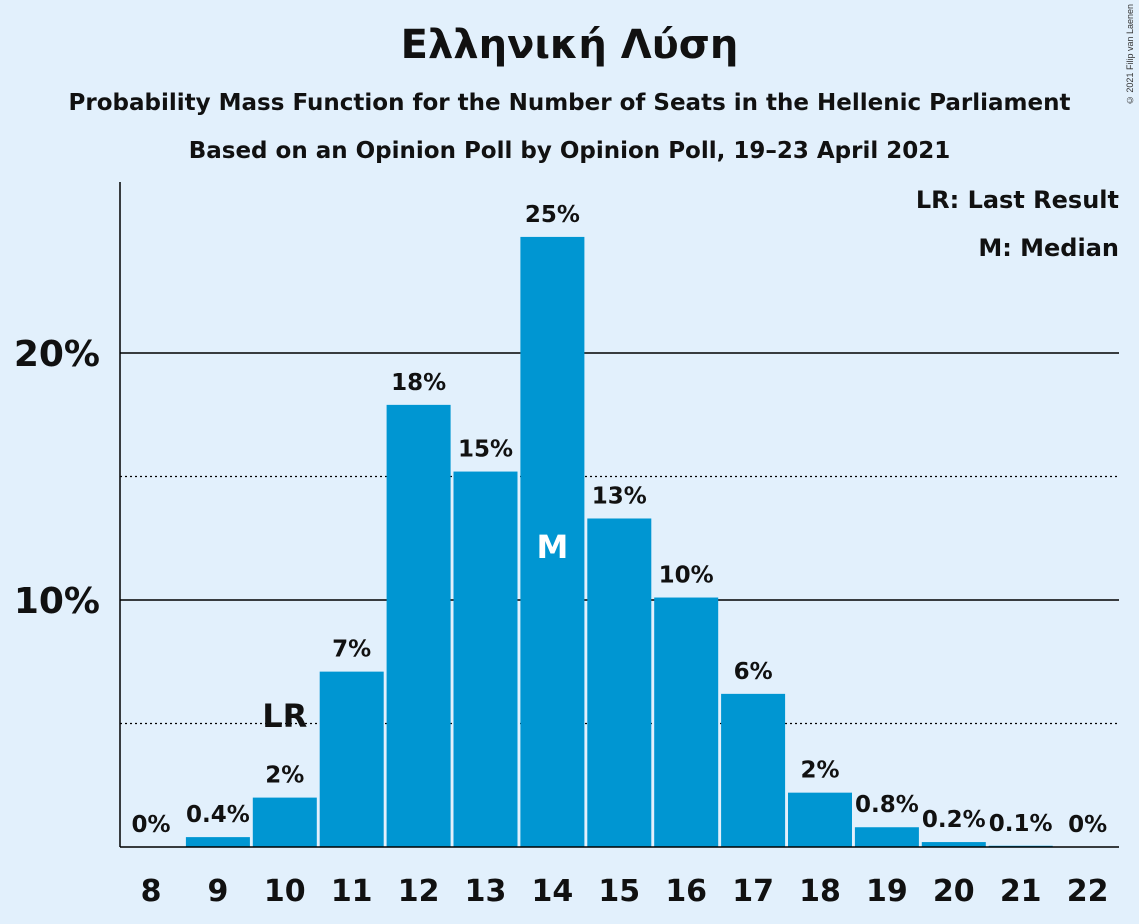 The height and width of the screenshot is (924, 1139). What do you see at coordinates (217, 891) in the screenshot?
I see `x-tick-label: 9` at bounding box center [217, 891].